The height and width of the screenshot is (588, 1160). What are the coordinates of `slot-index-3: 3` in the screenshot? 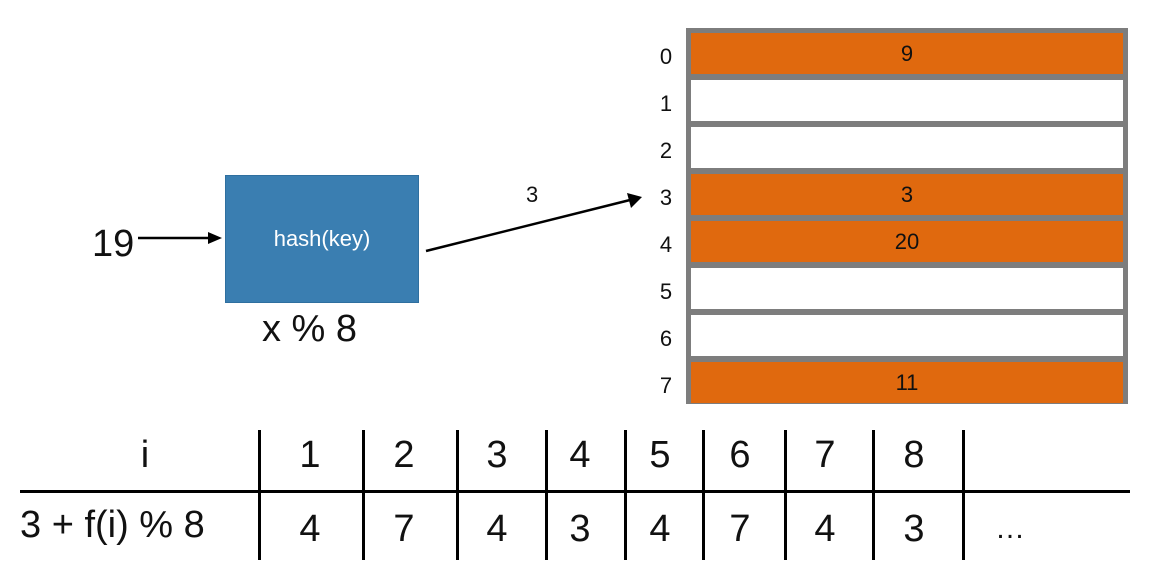 It's located at (666, 197).